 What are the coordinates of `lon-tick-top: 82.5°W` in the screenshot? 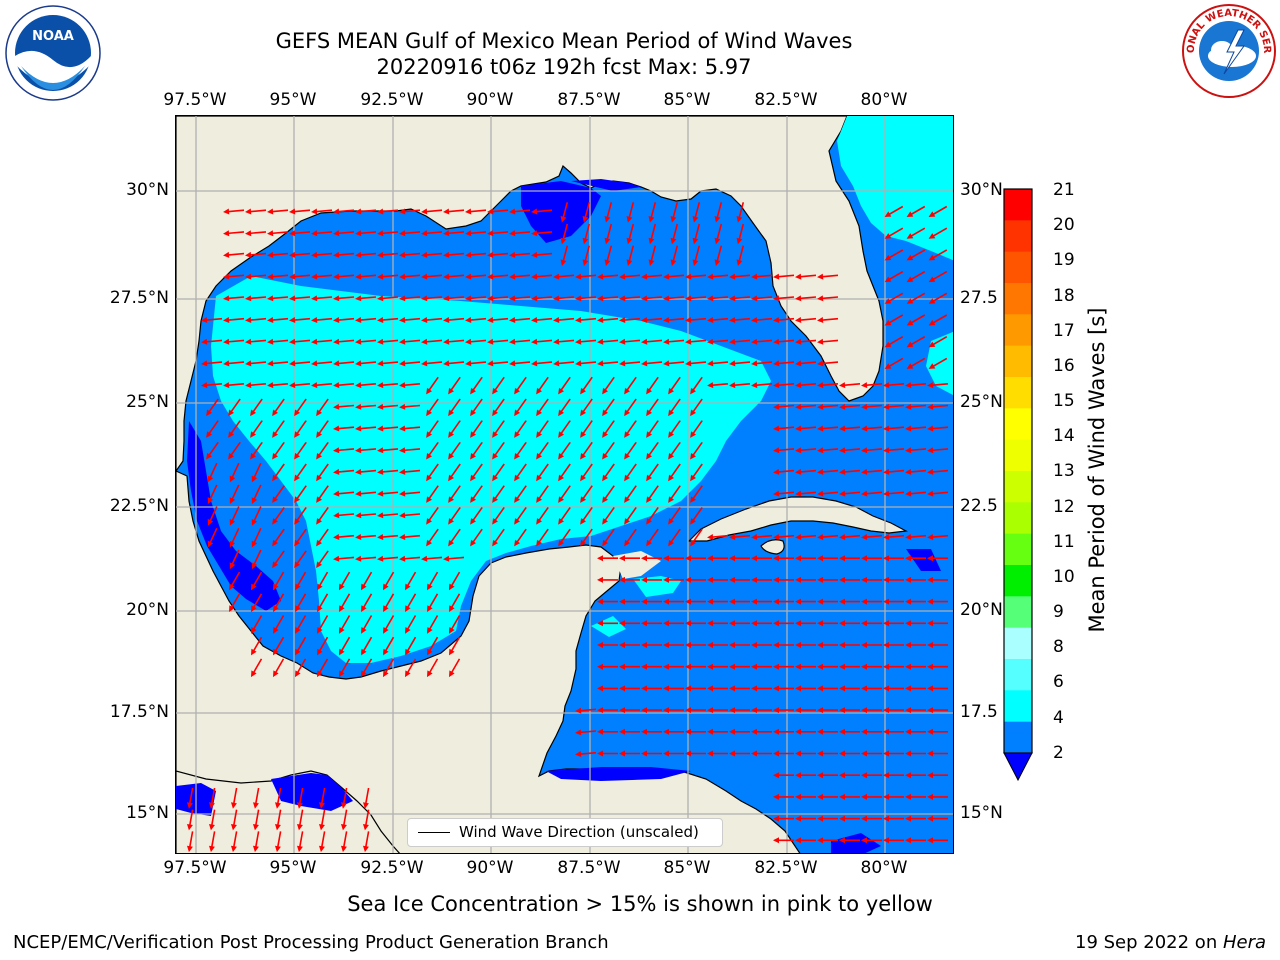 It's located at (786, 100).